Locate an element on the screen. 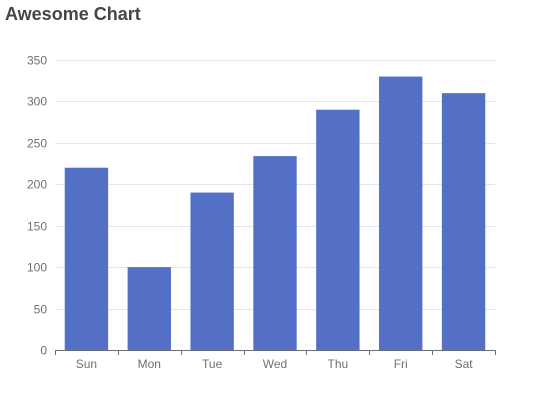 The width and height of the screenshot is (550, 420). y-tick-label: 250 is located at coordinates (37, 144).